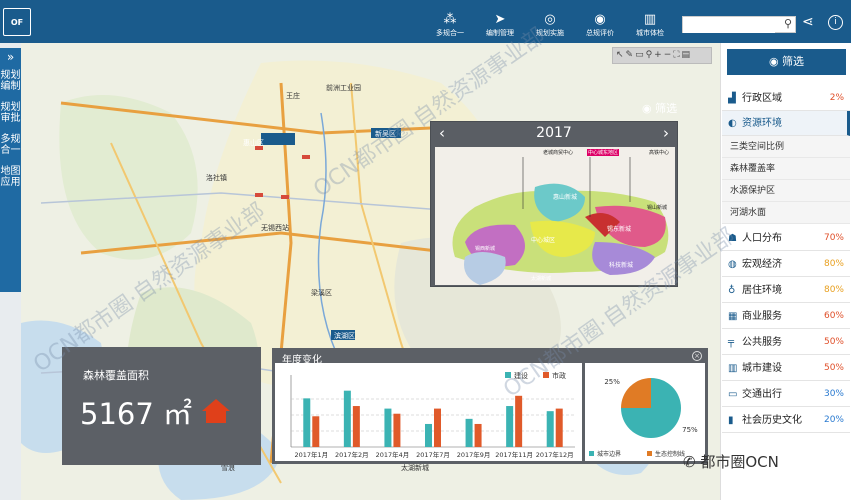  What do you see at coordinates (670, 454) in the screenshot?
I see `legend-label: 生态控制线` at bounding box center [670, 454].